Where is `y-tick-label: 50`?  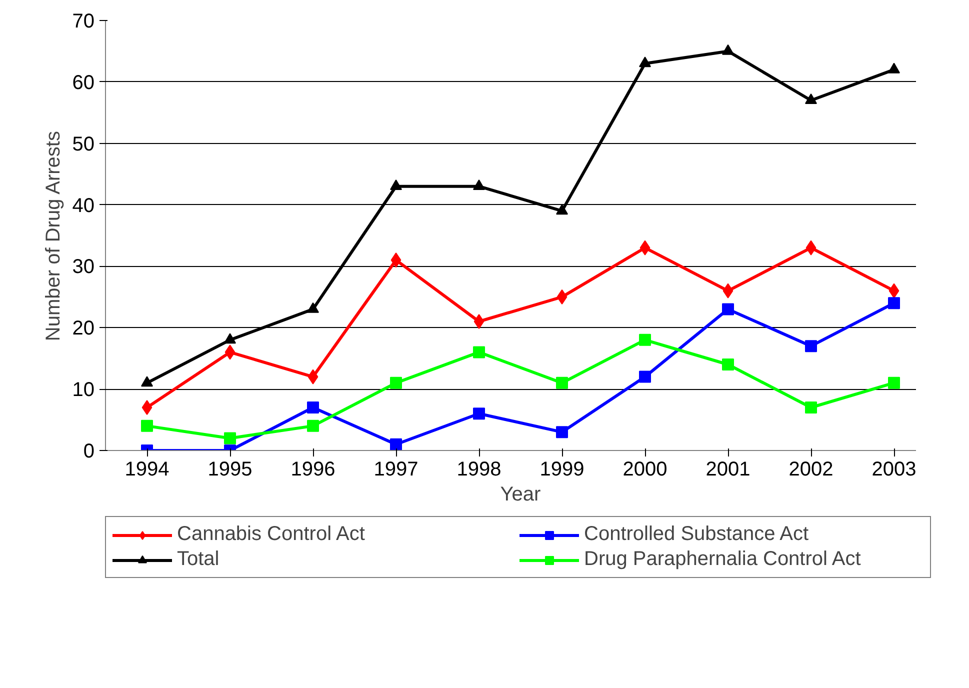 y-tick-label: 50 is located at coordinates (83, 144).